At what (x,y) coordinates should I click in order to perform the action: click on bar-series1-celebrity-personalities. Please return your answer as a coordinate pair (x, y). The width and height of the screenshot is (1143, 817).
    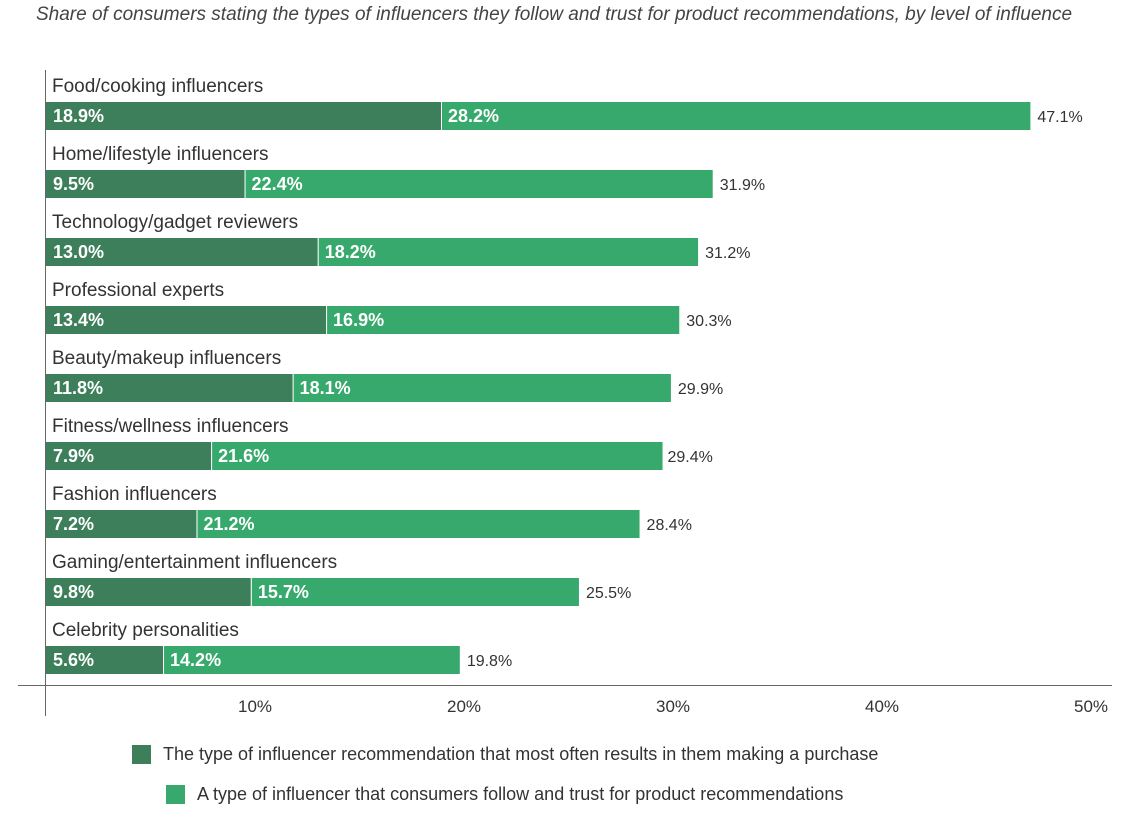
    Looking at the image, I should click on (105, 660).